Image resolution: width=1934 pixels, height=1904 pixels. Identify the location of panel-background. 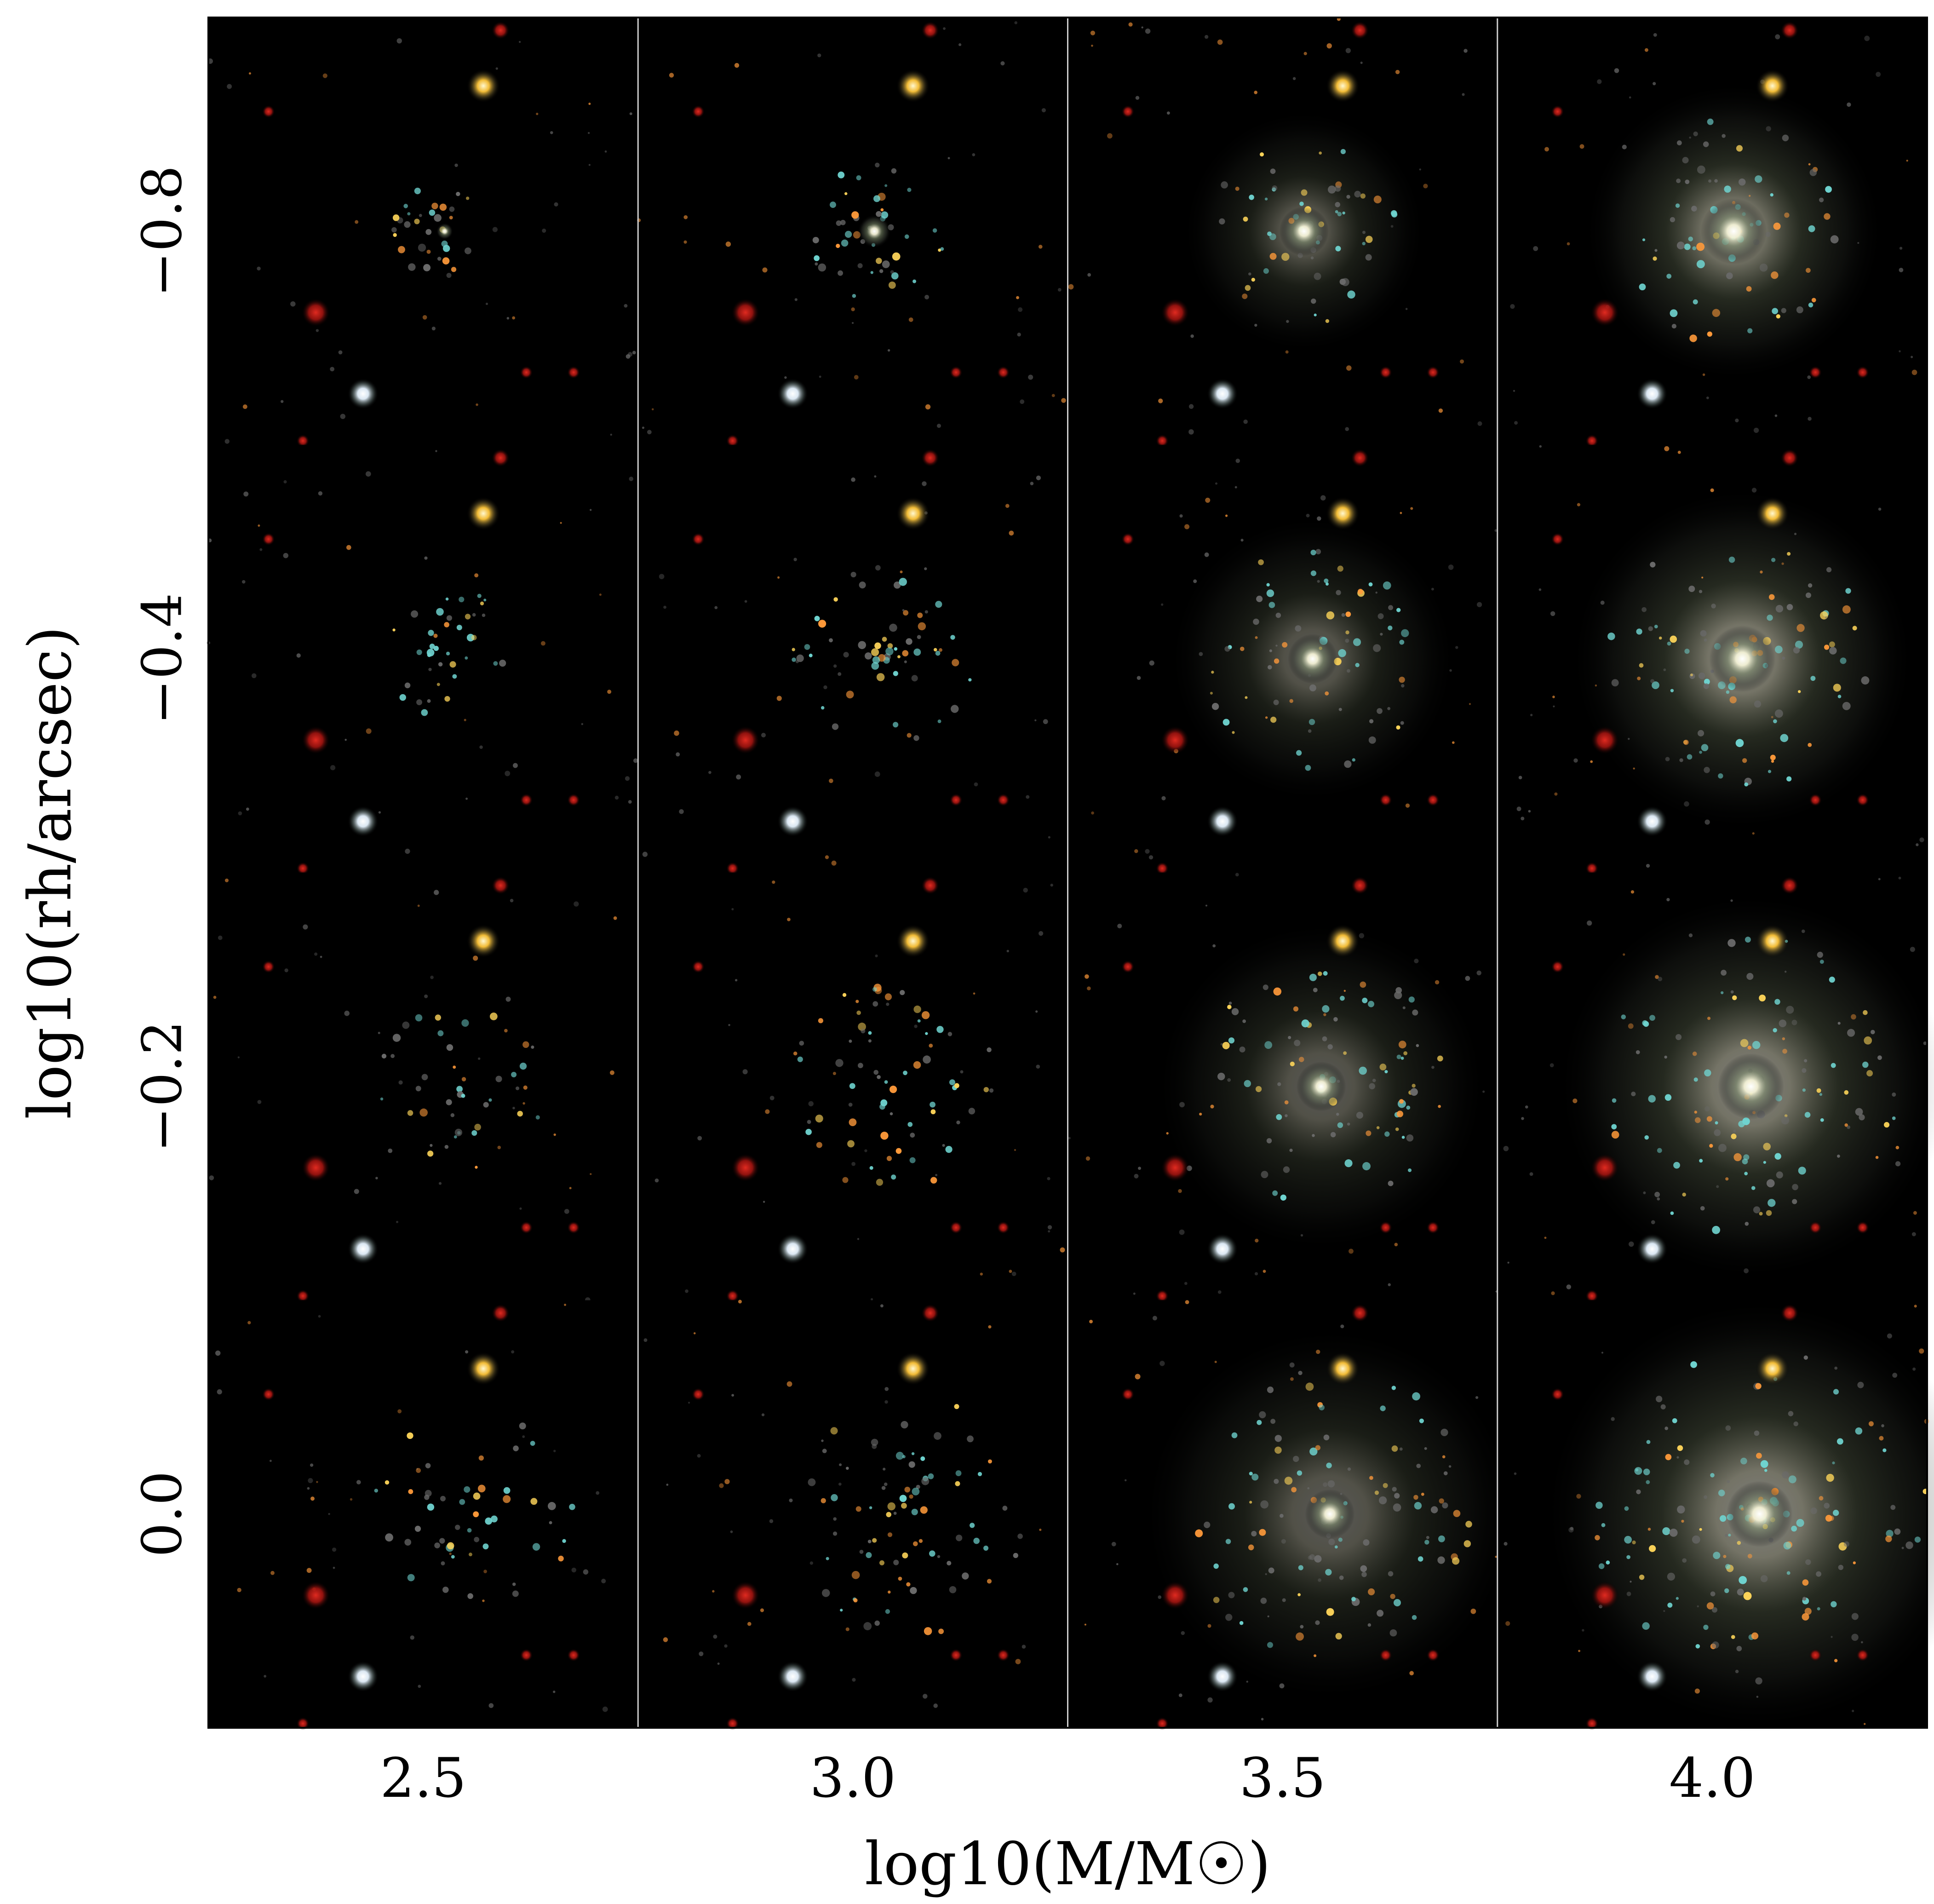
(853, 1514).